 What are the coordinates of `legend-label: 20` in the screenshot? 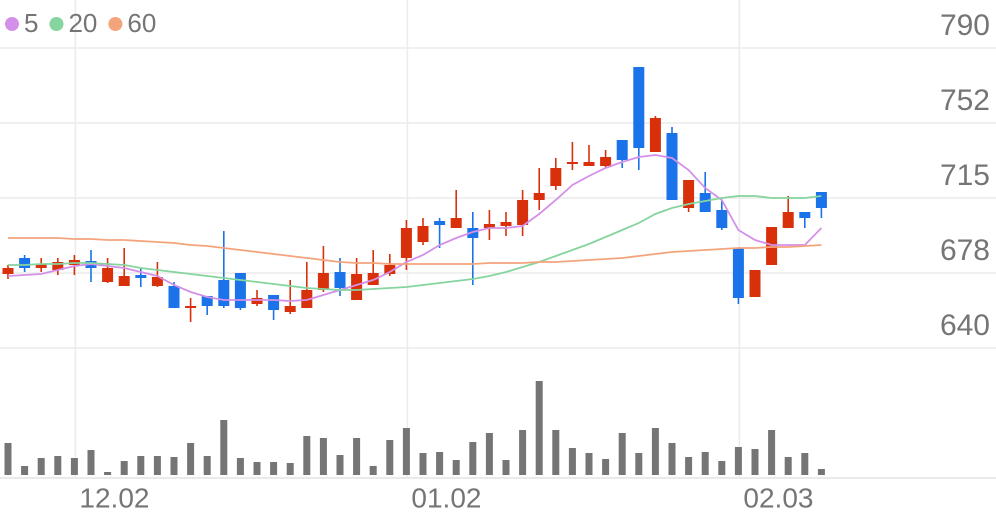 It's located at (82, 23).